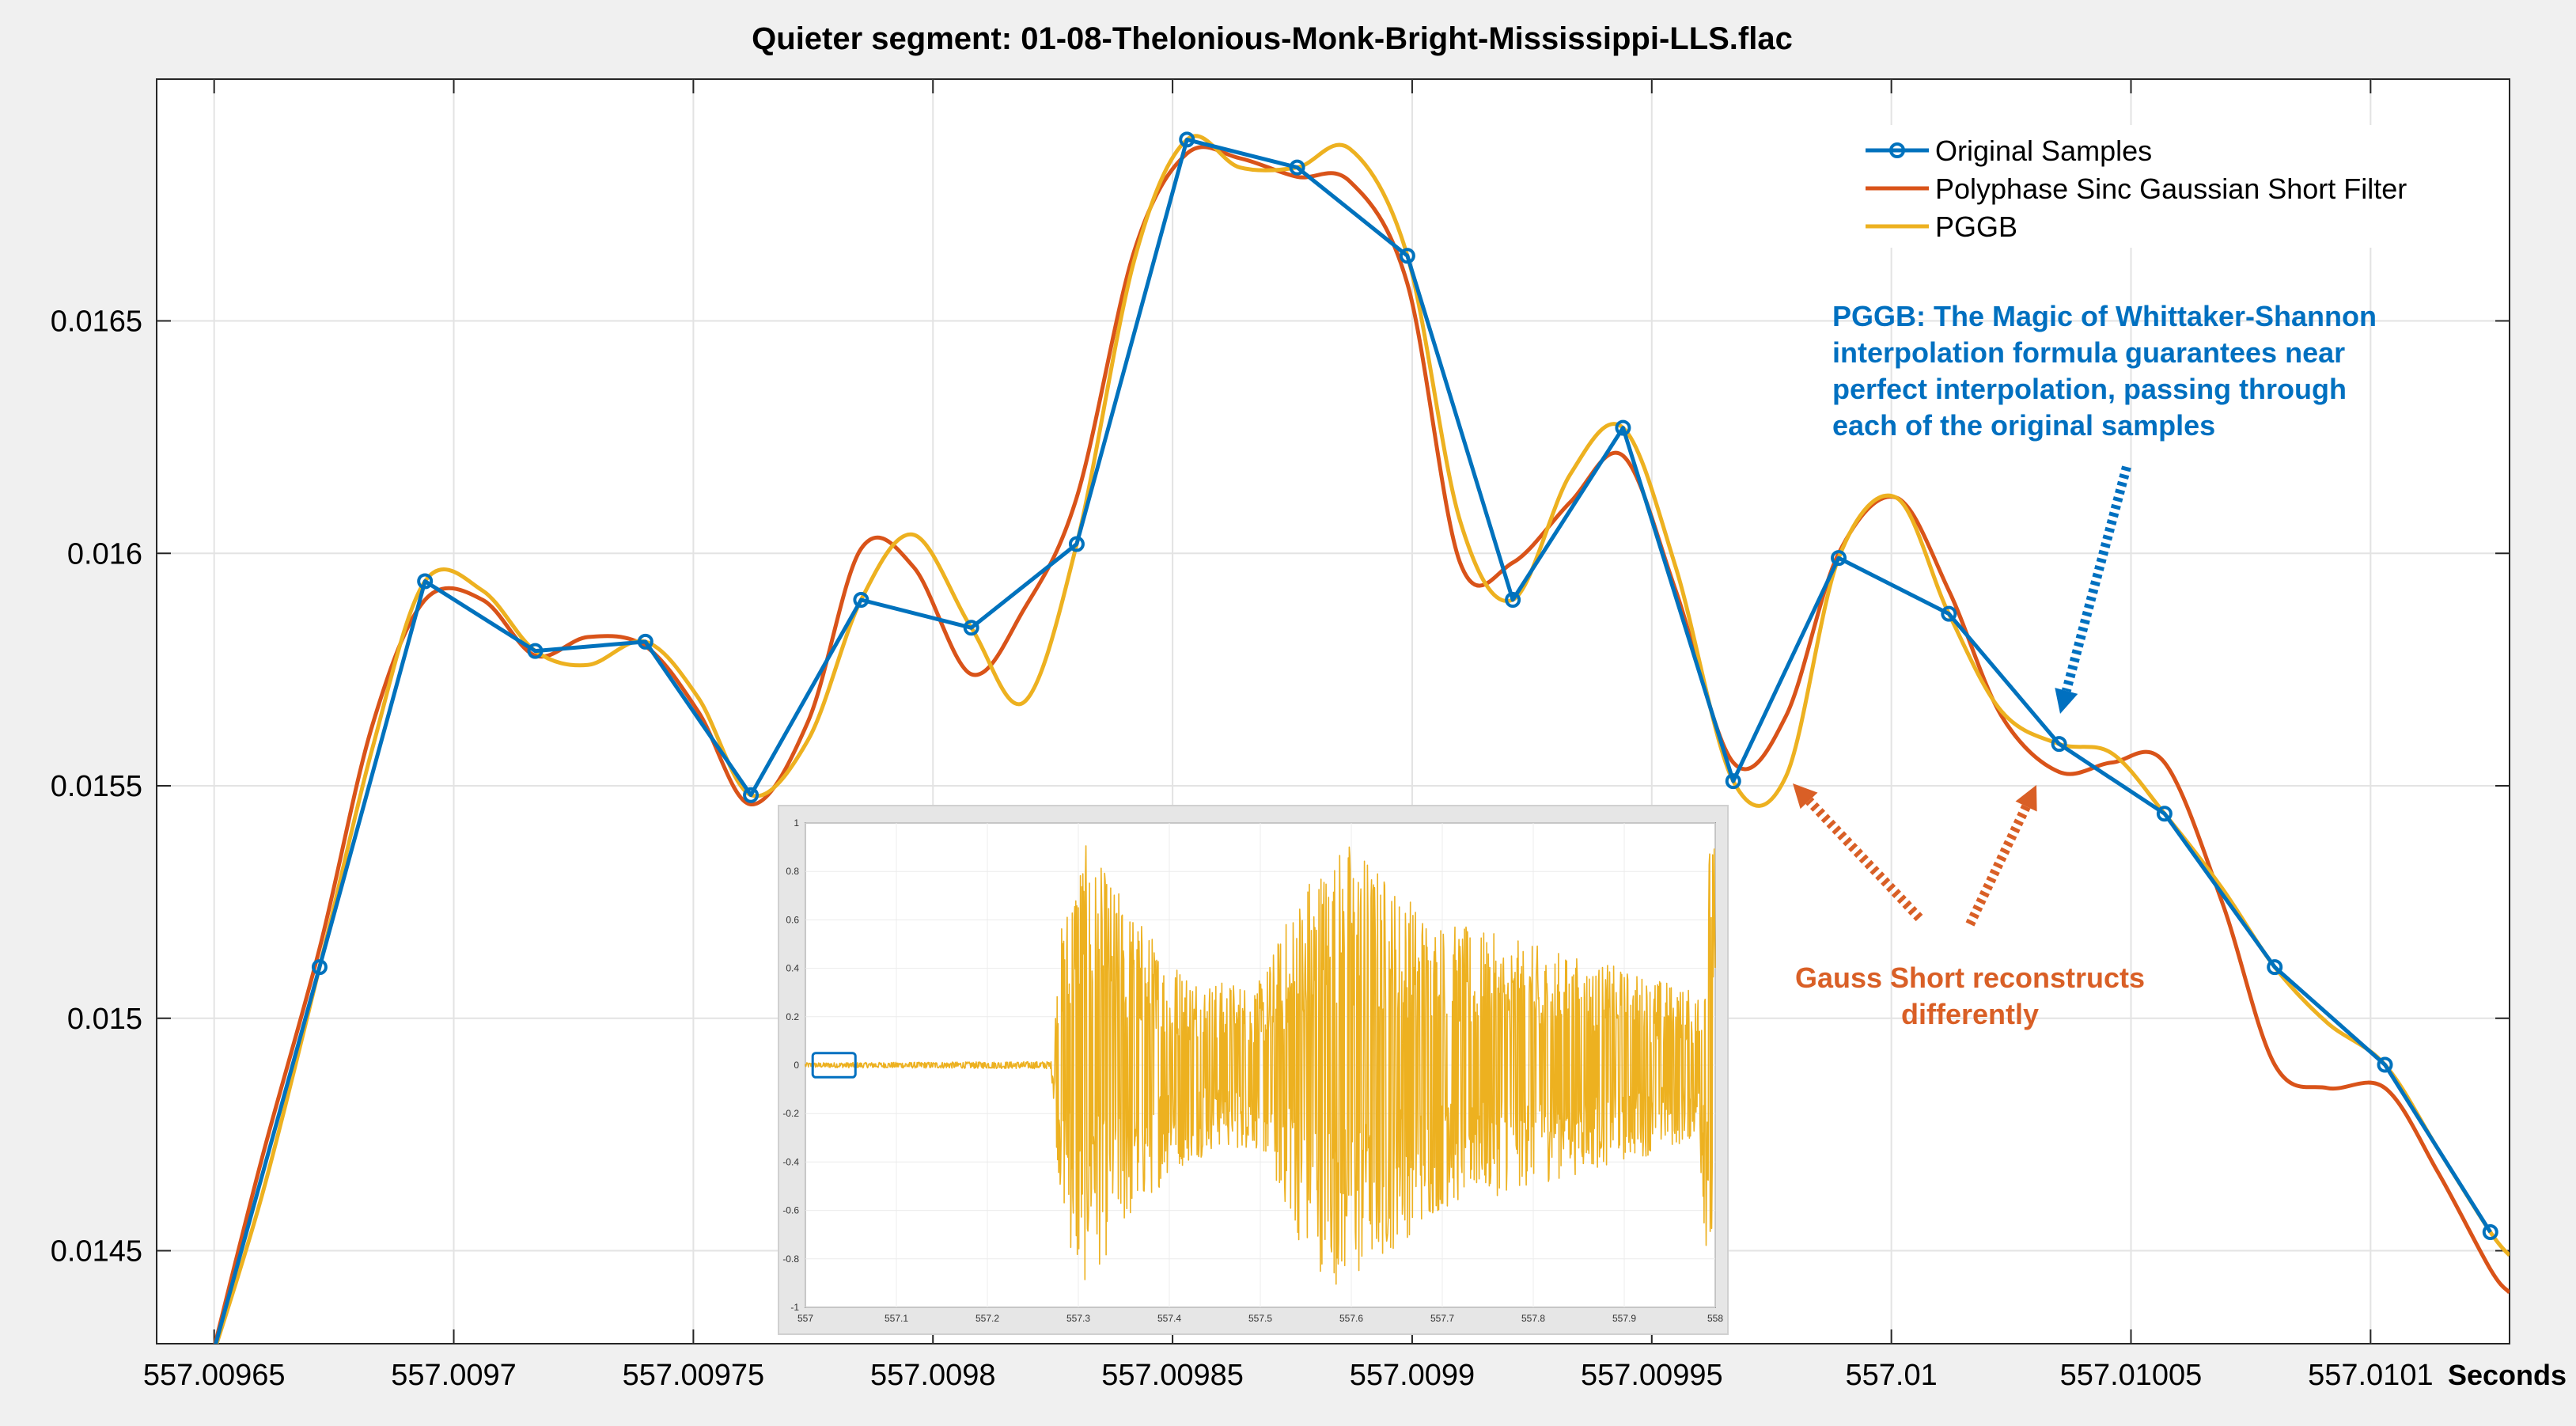 The height and width of the screenshot is (1426, 2576). I want to click on x-tick-label: 557.0101, so click(2371, 1376).